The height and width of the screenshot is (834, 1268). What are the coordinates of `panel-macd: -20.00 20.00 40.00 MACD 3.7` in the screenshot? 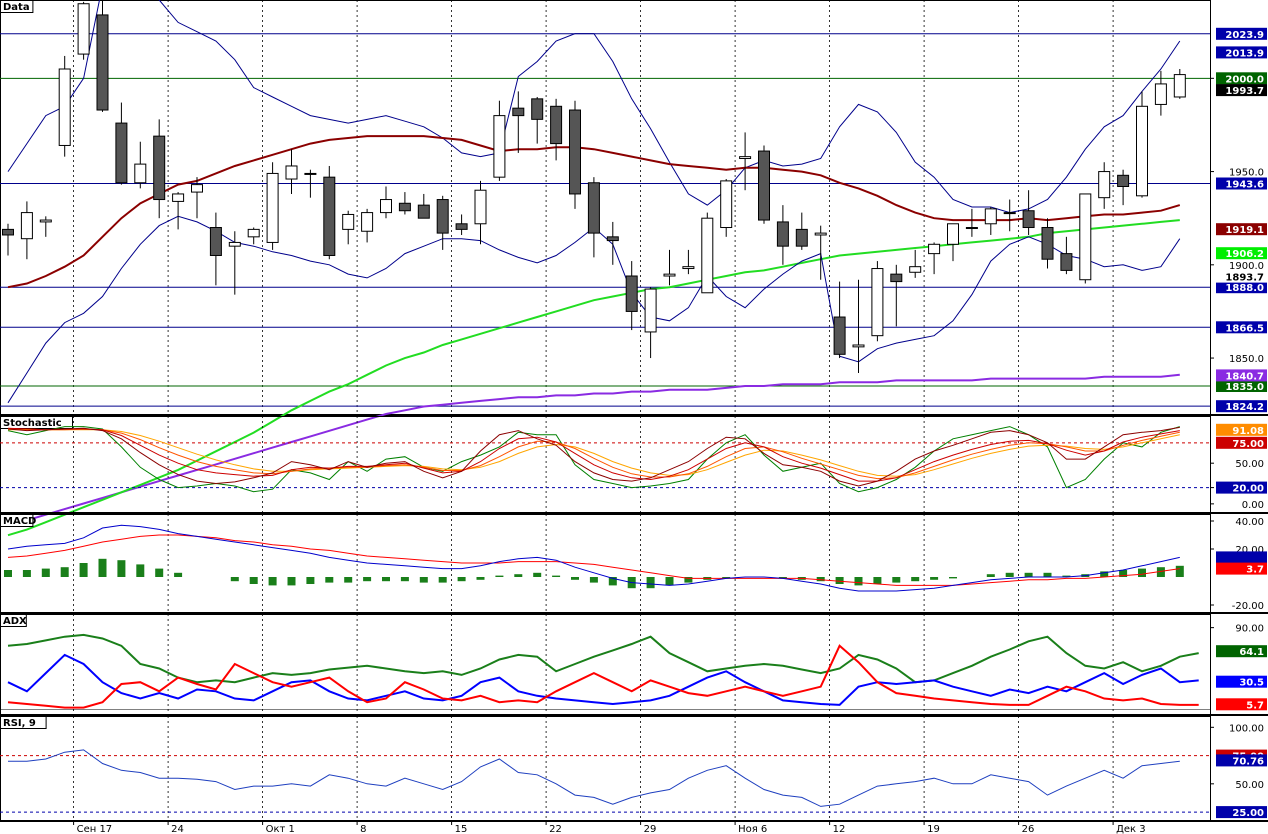 It's located at (634, 564).